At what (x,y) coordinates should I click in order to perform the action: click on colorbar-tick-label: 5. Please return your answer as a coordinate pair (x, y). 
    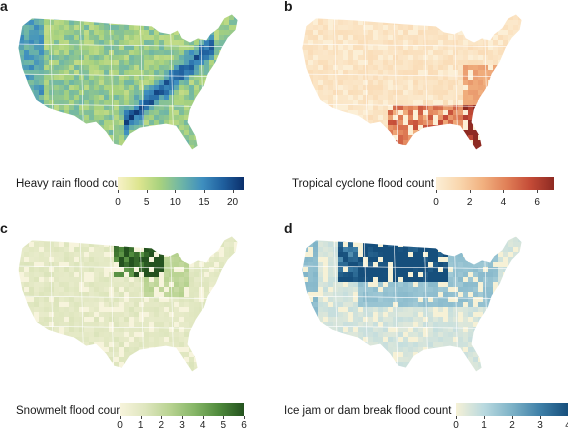
    Looking at the image, I should click on (146, 202).